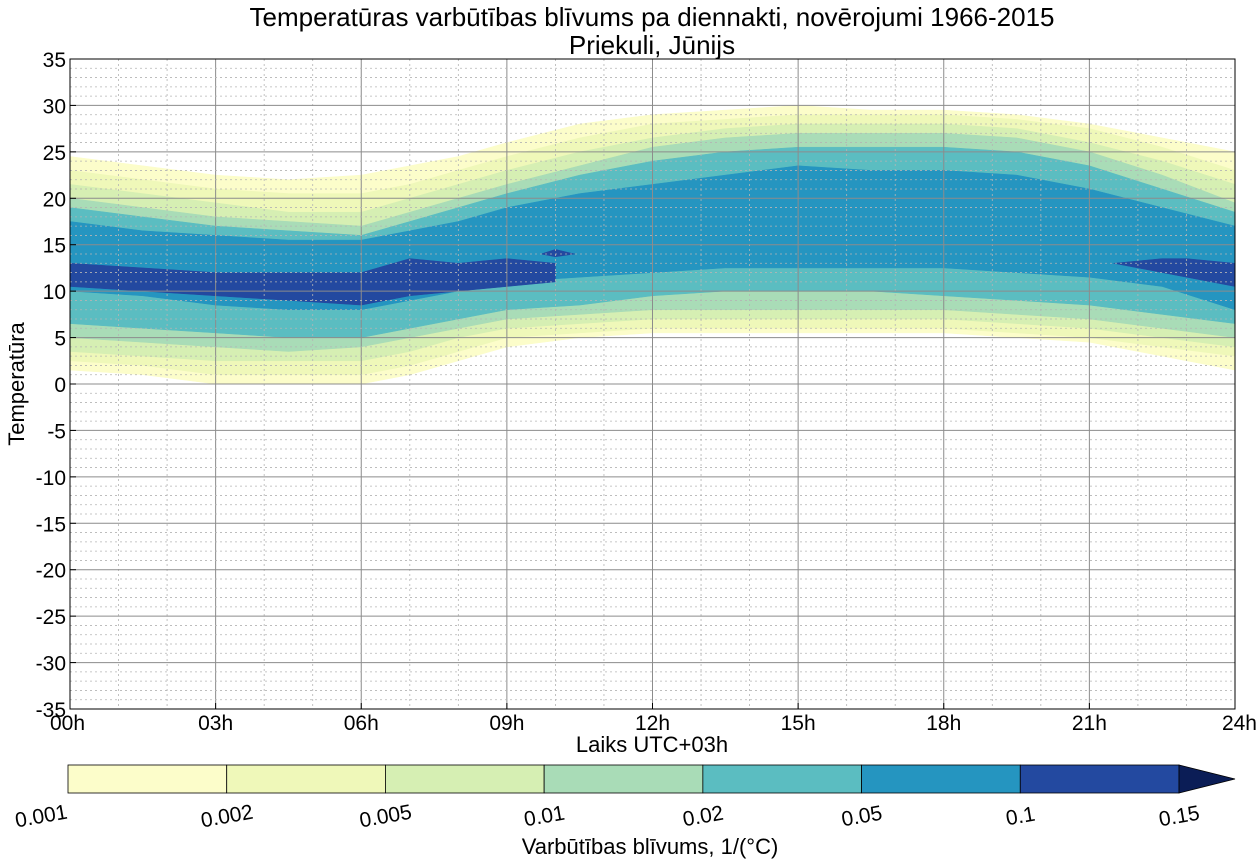 Image resolution: width=1260 pixels, height=868 pixels. Describe the element at coordinates (227, 817) in the screenshot. I see `colorbar-tick-label: 0.002` at that location.